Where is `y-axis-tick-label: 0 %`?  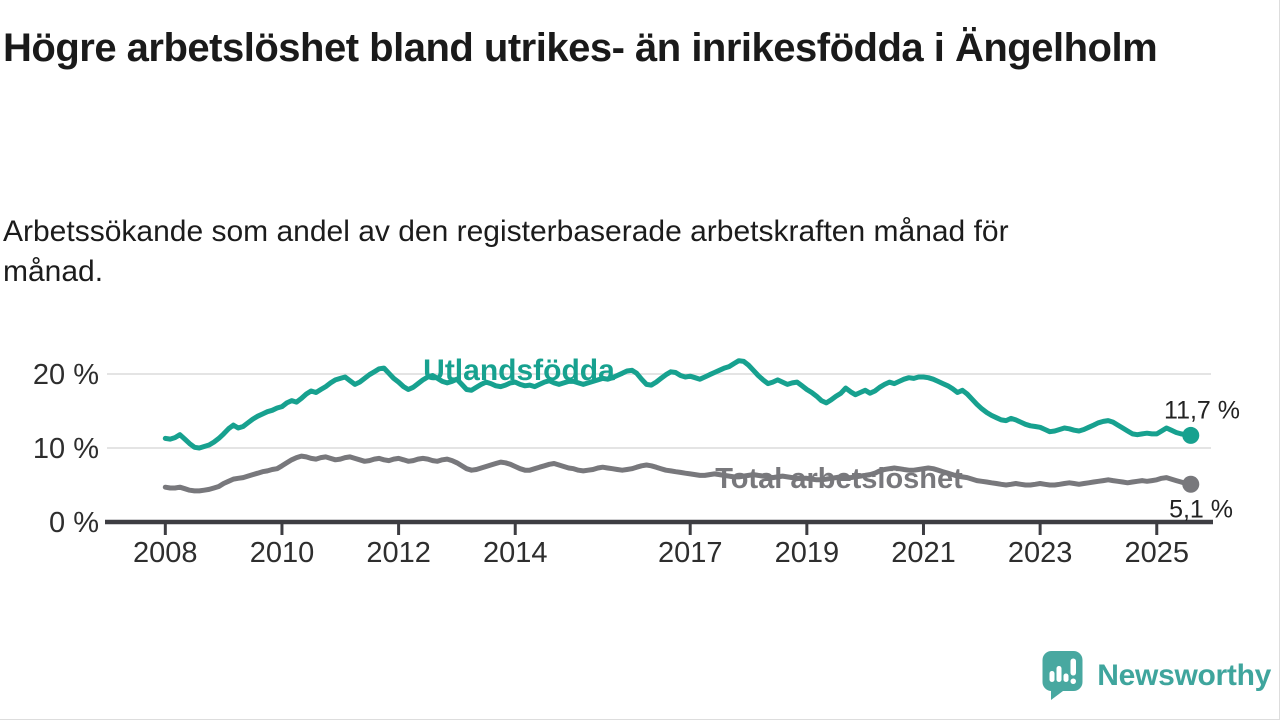 y-axis-tick-label: 0 % is located at coordinates (74, 523).